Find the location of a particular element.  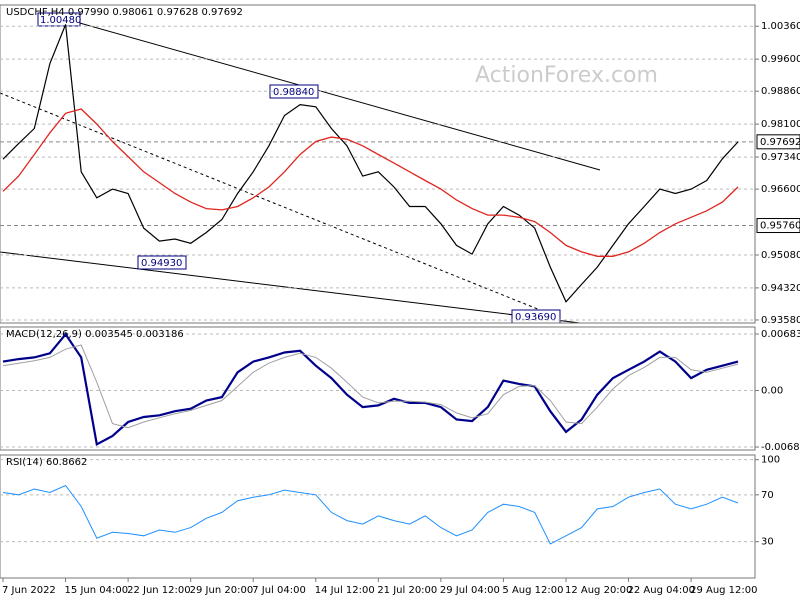

y-tick-label: 0.98860 is located at coordinates (780, 91).